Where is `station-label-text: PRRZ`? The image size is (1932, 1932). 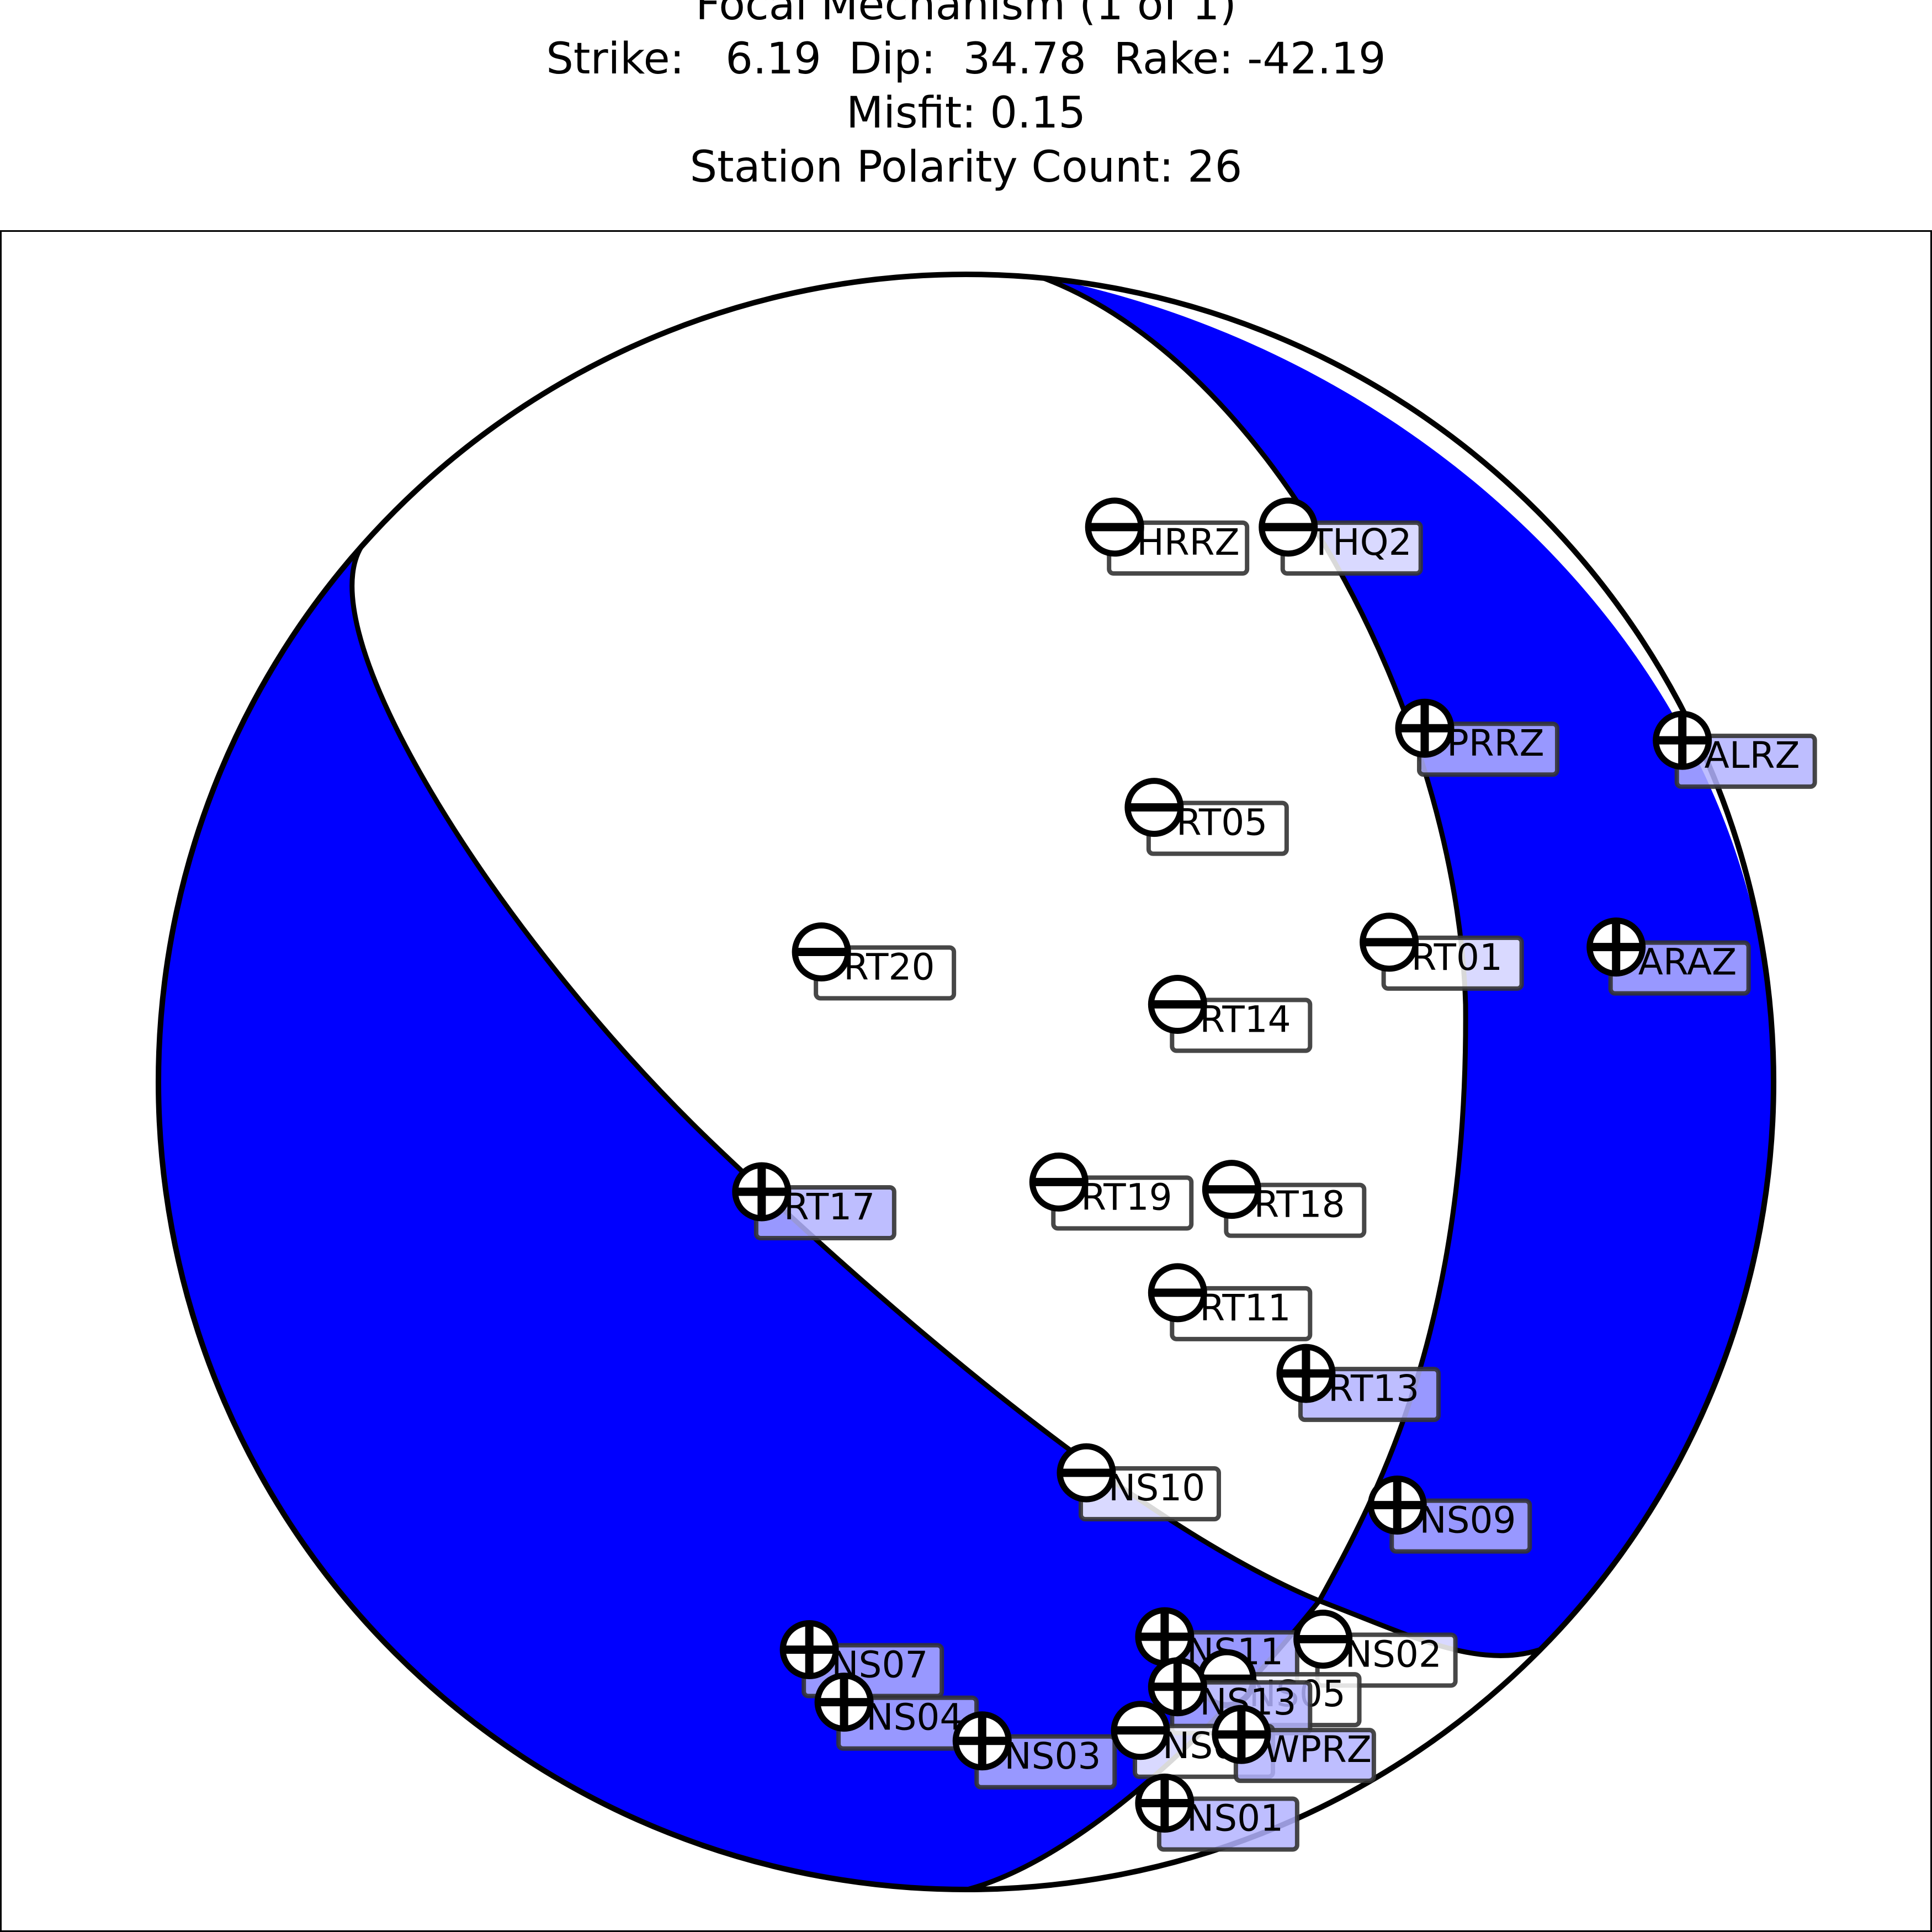 station-label-text: PRRZ is located at coordinates (1495, 744).